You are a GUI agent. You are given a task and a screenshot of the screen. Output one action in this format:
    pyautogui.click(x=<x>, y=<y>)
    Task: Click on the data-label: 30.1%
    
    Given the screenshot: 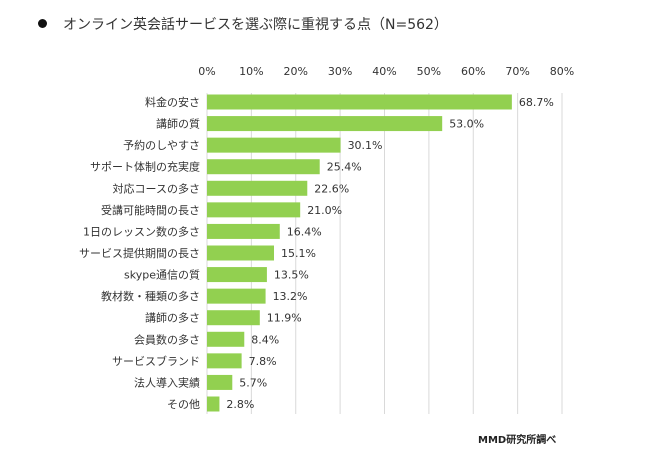 What is the action you would take?
    pyautogui.click(x=365, y=145)
    